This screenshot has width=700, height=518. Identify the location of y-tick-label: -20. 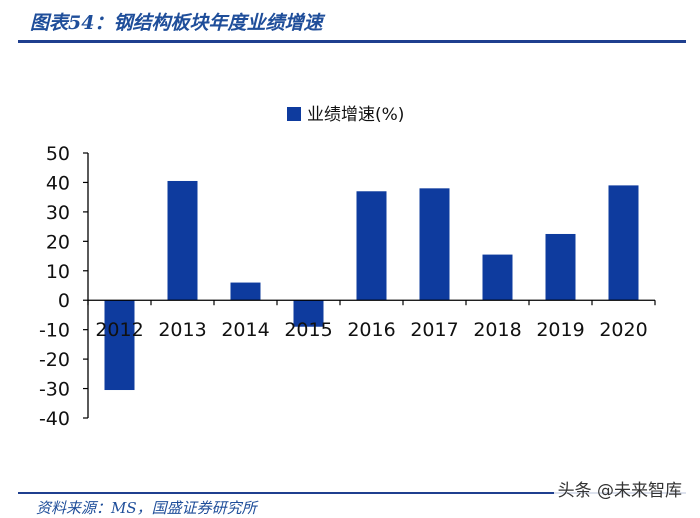
(54, 360).